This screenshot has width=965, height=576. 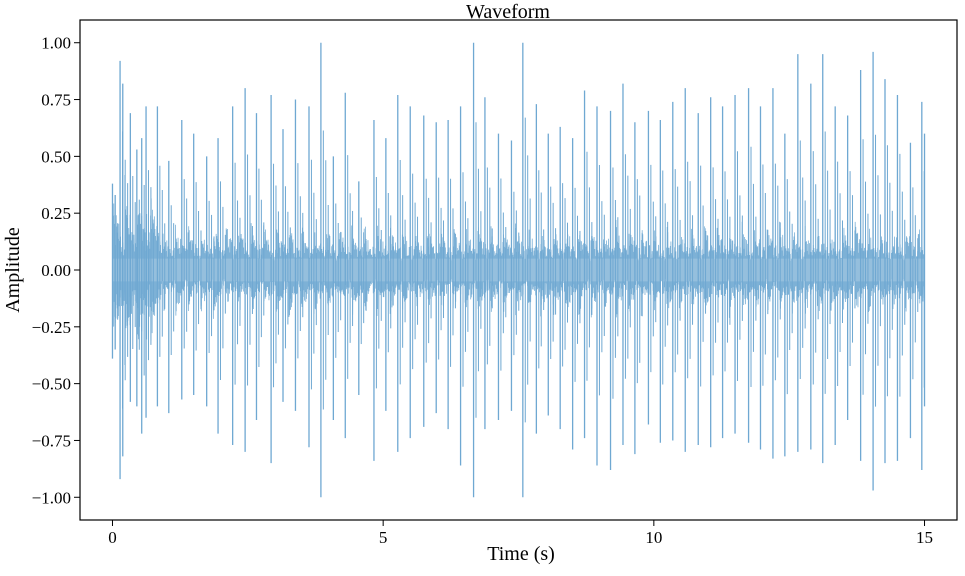 What do you see at coordinates (51, 440) in the screenshot?
I see `y-tick-label: −0.75` at bounding box center [51, 440].